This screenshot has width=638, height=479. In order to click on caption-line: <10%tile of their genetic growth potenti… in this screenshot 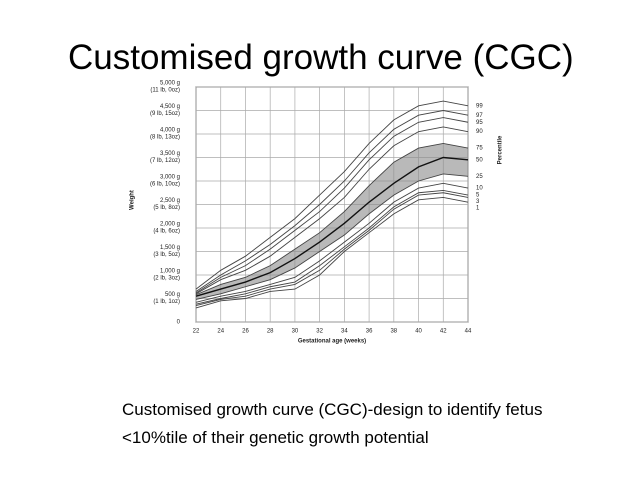, I will do `click(275, 437)`.